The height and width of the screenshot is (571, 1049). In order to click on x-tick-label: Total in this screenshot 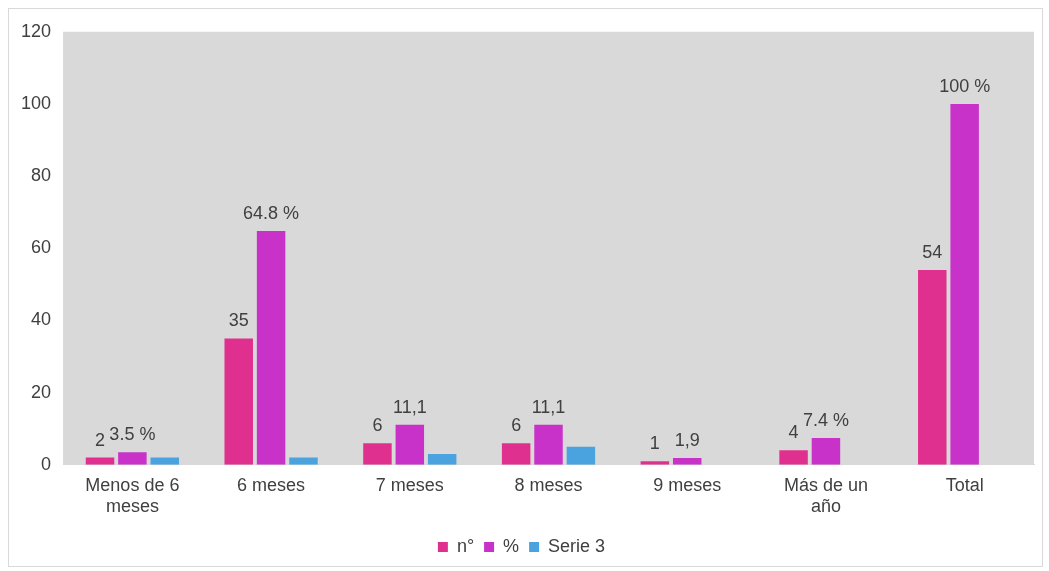, I will do `click(964, 484)`.